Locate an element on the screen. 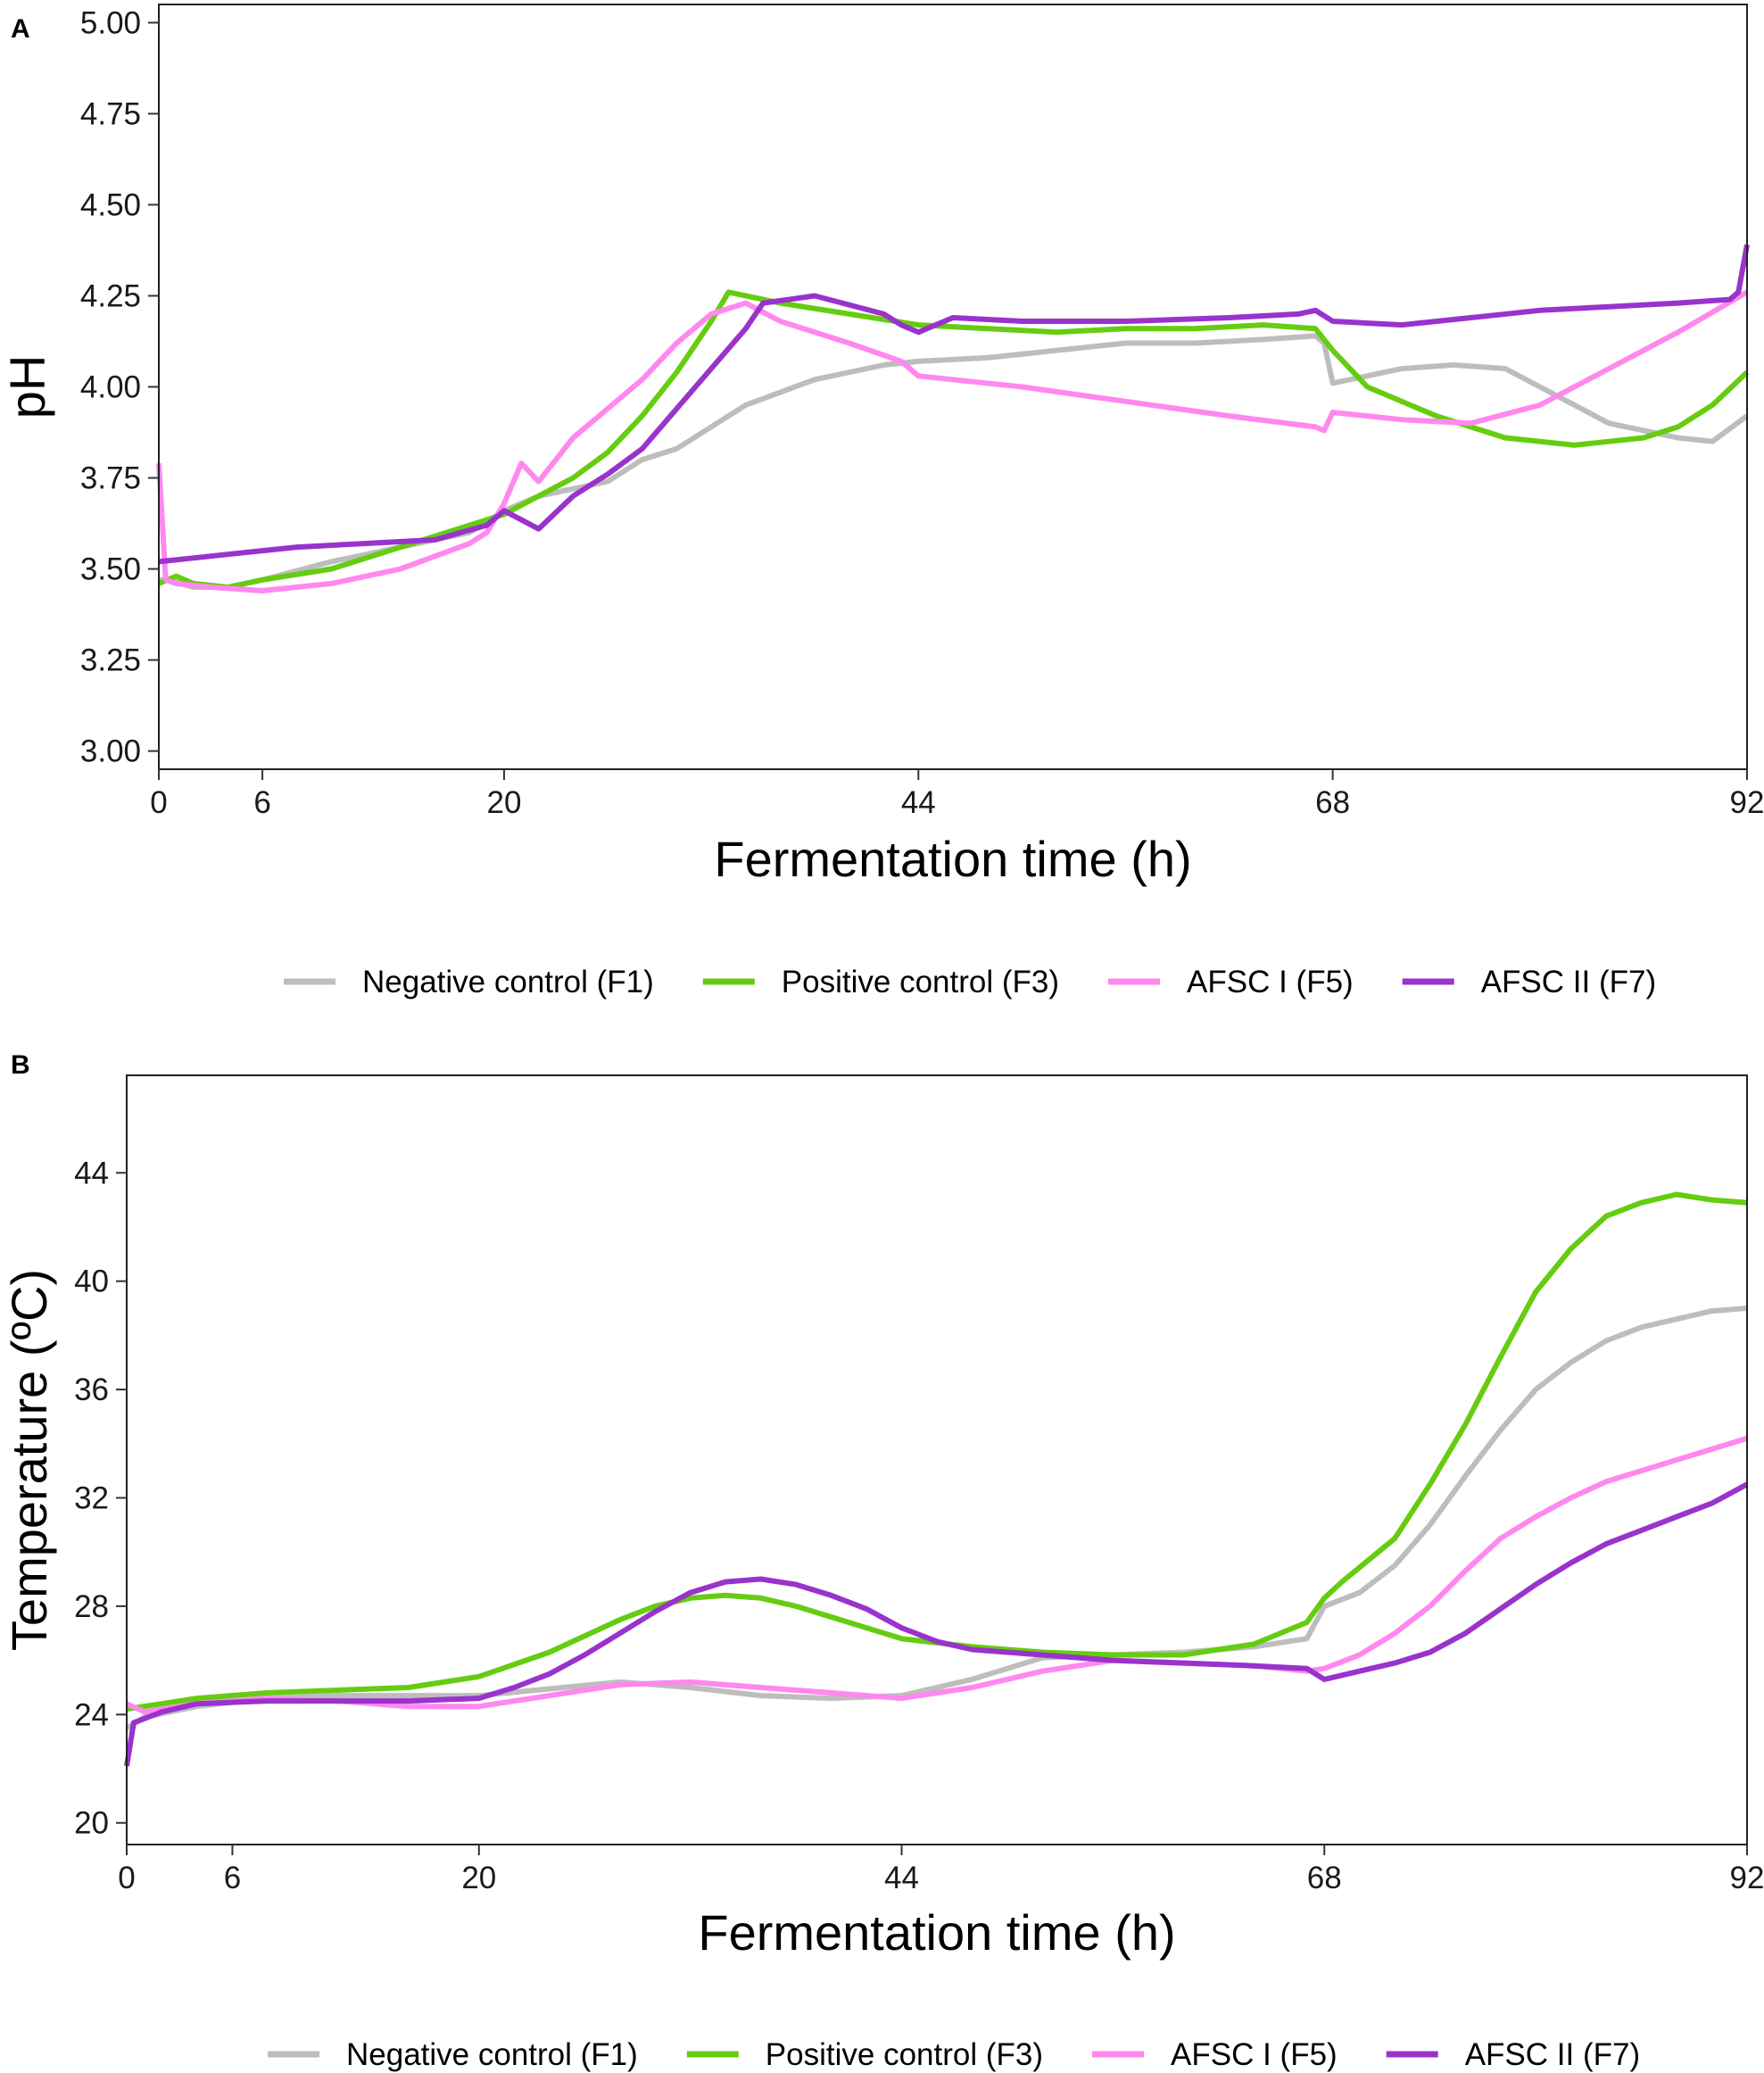 The image size is (1764, 2073). panel-b-legend-label: Negative control (F1) is located at coordinates (492, 2055).